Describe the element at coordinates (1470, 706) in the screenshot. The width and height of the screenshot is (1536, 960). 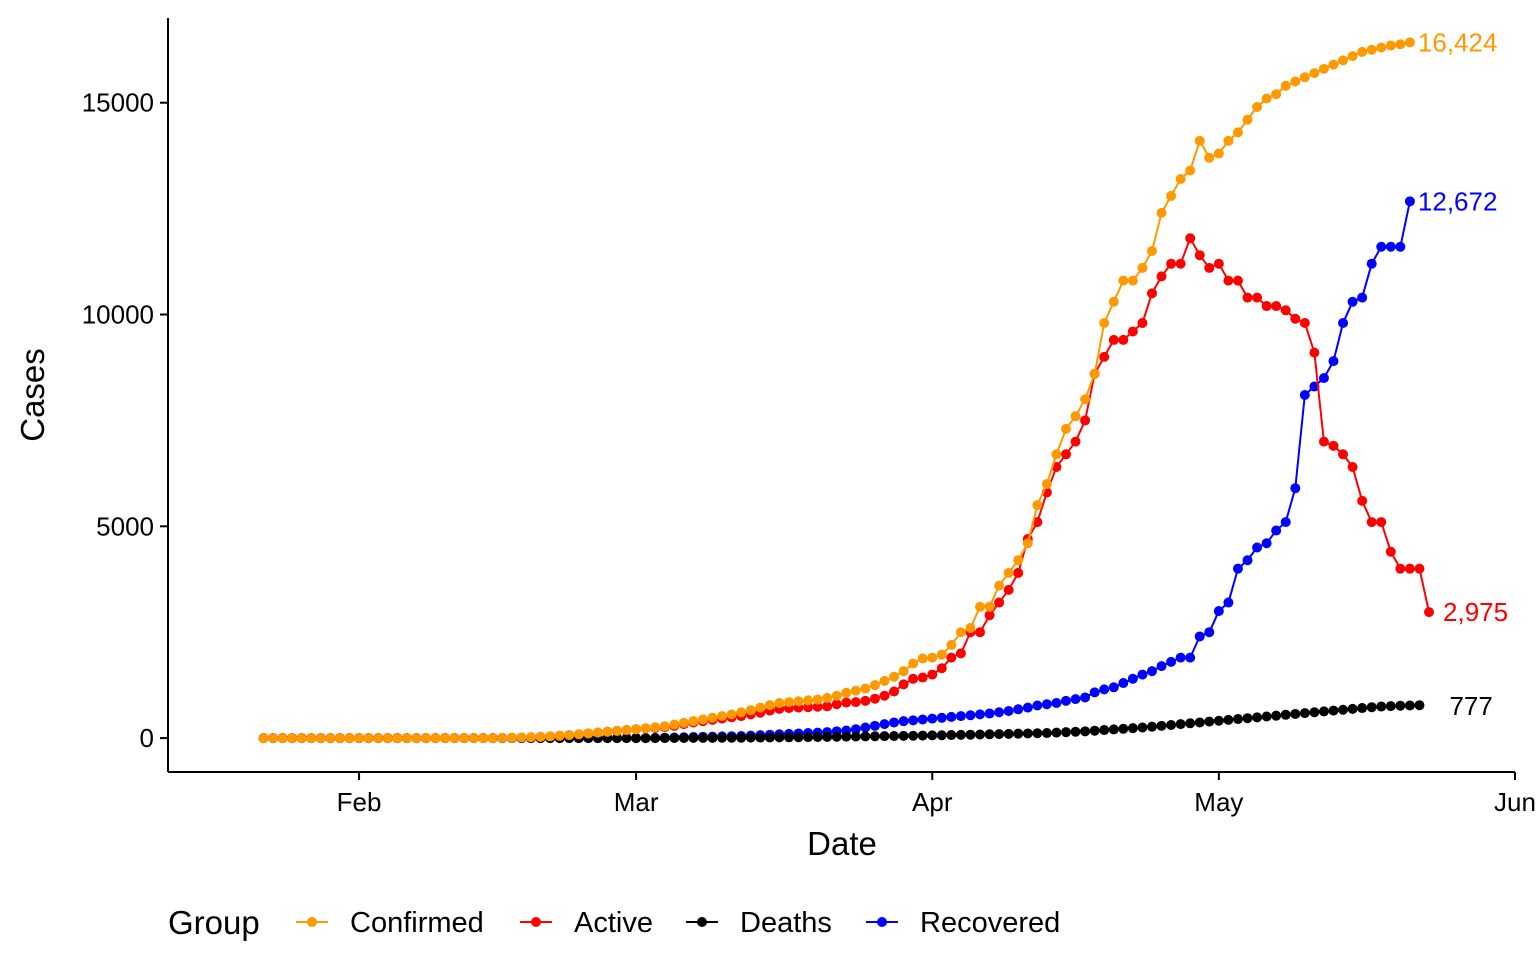
I see `end-label-deaths: 777` at that location.